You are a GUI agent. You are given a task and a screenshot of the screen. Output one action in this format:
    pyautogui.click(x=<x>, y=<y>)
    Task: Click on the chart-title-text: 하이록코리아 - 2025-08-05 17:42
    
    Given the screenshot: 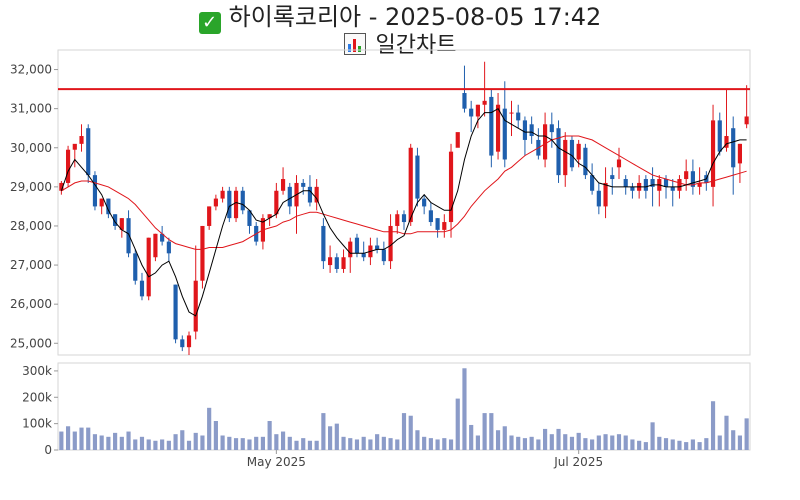 What is the action you would take?
    pyautogui.click(x=415, y=17)
    